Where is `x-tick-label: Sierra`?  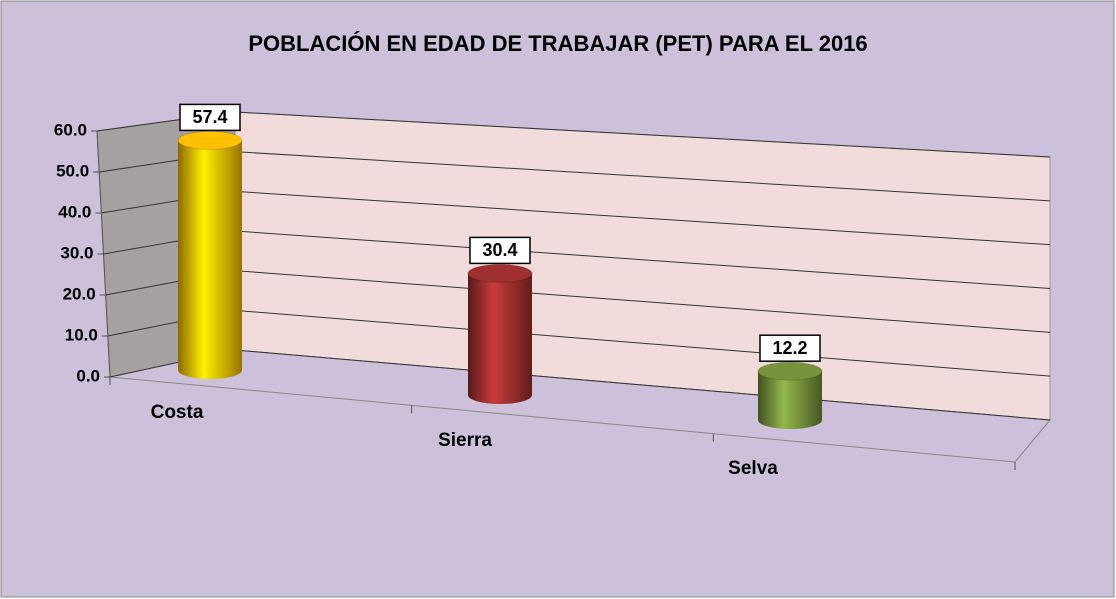 x-tick-label: Sierra is located at coordinates (465, 440).